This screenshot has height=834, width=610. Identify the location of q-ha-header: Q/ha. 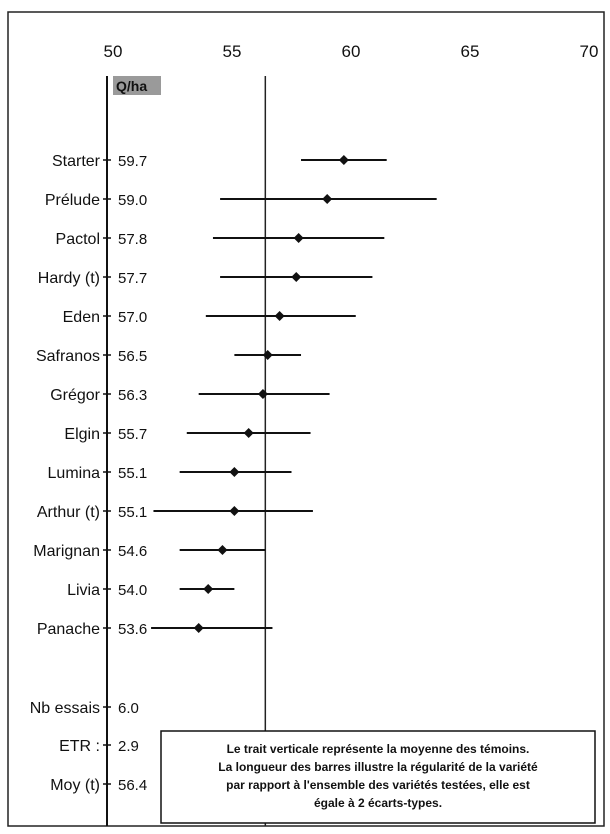
(131, 86).